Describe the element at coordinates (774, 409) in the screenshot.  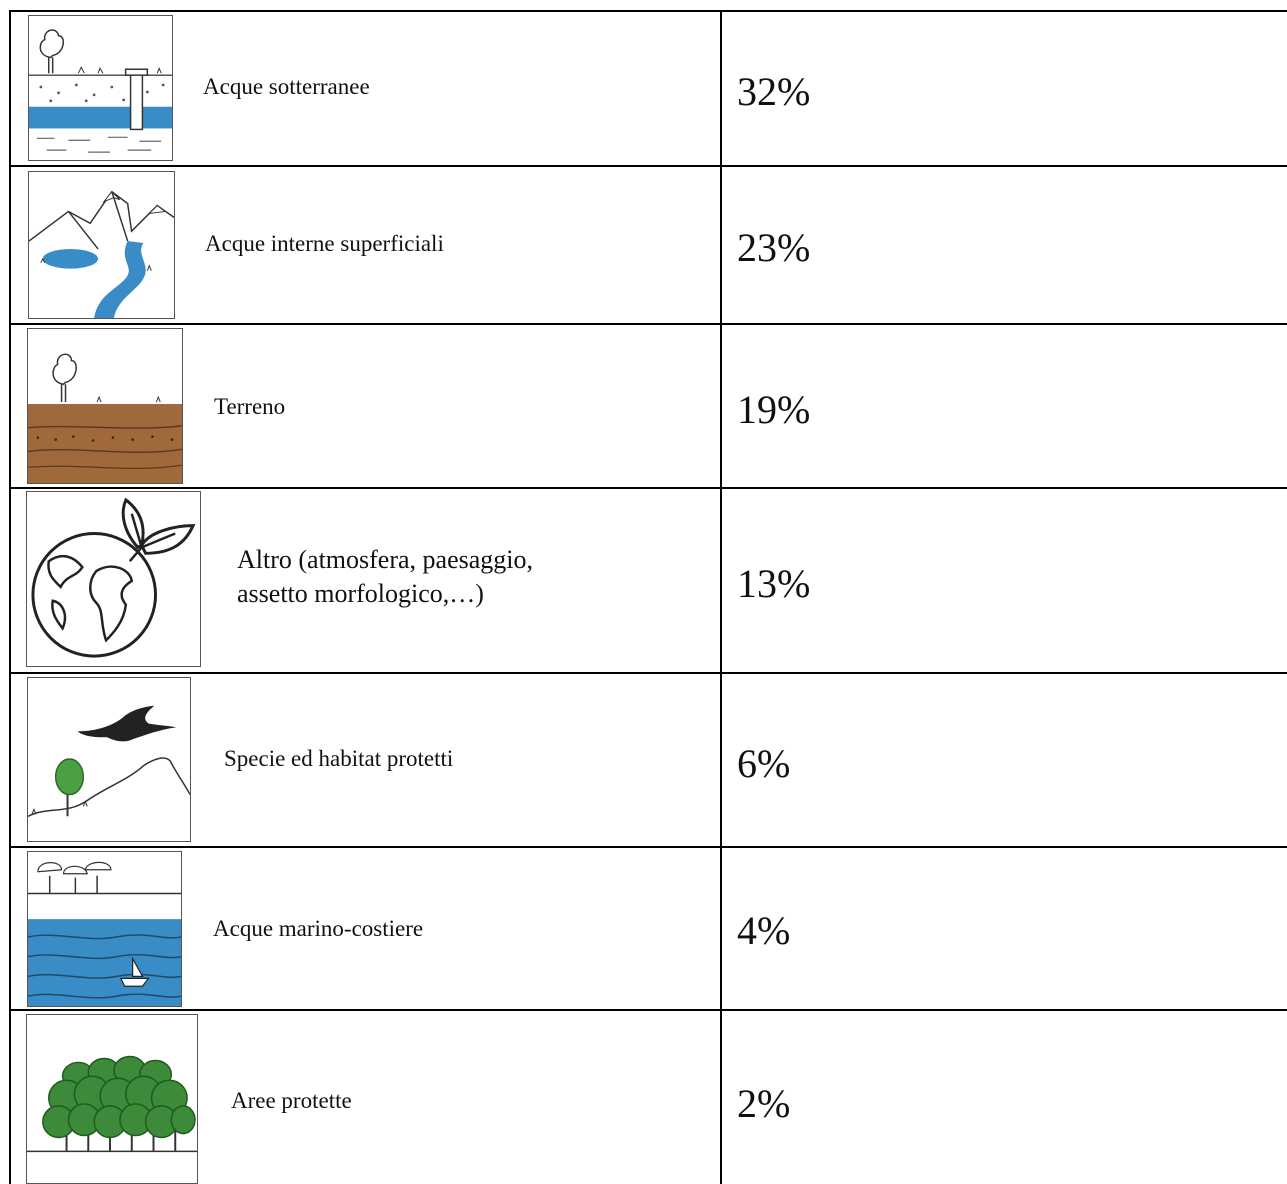
I see `row-percentage: 19%` at that location.